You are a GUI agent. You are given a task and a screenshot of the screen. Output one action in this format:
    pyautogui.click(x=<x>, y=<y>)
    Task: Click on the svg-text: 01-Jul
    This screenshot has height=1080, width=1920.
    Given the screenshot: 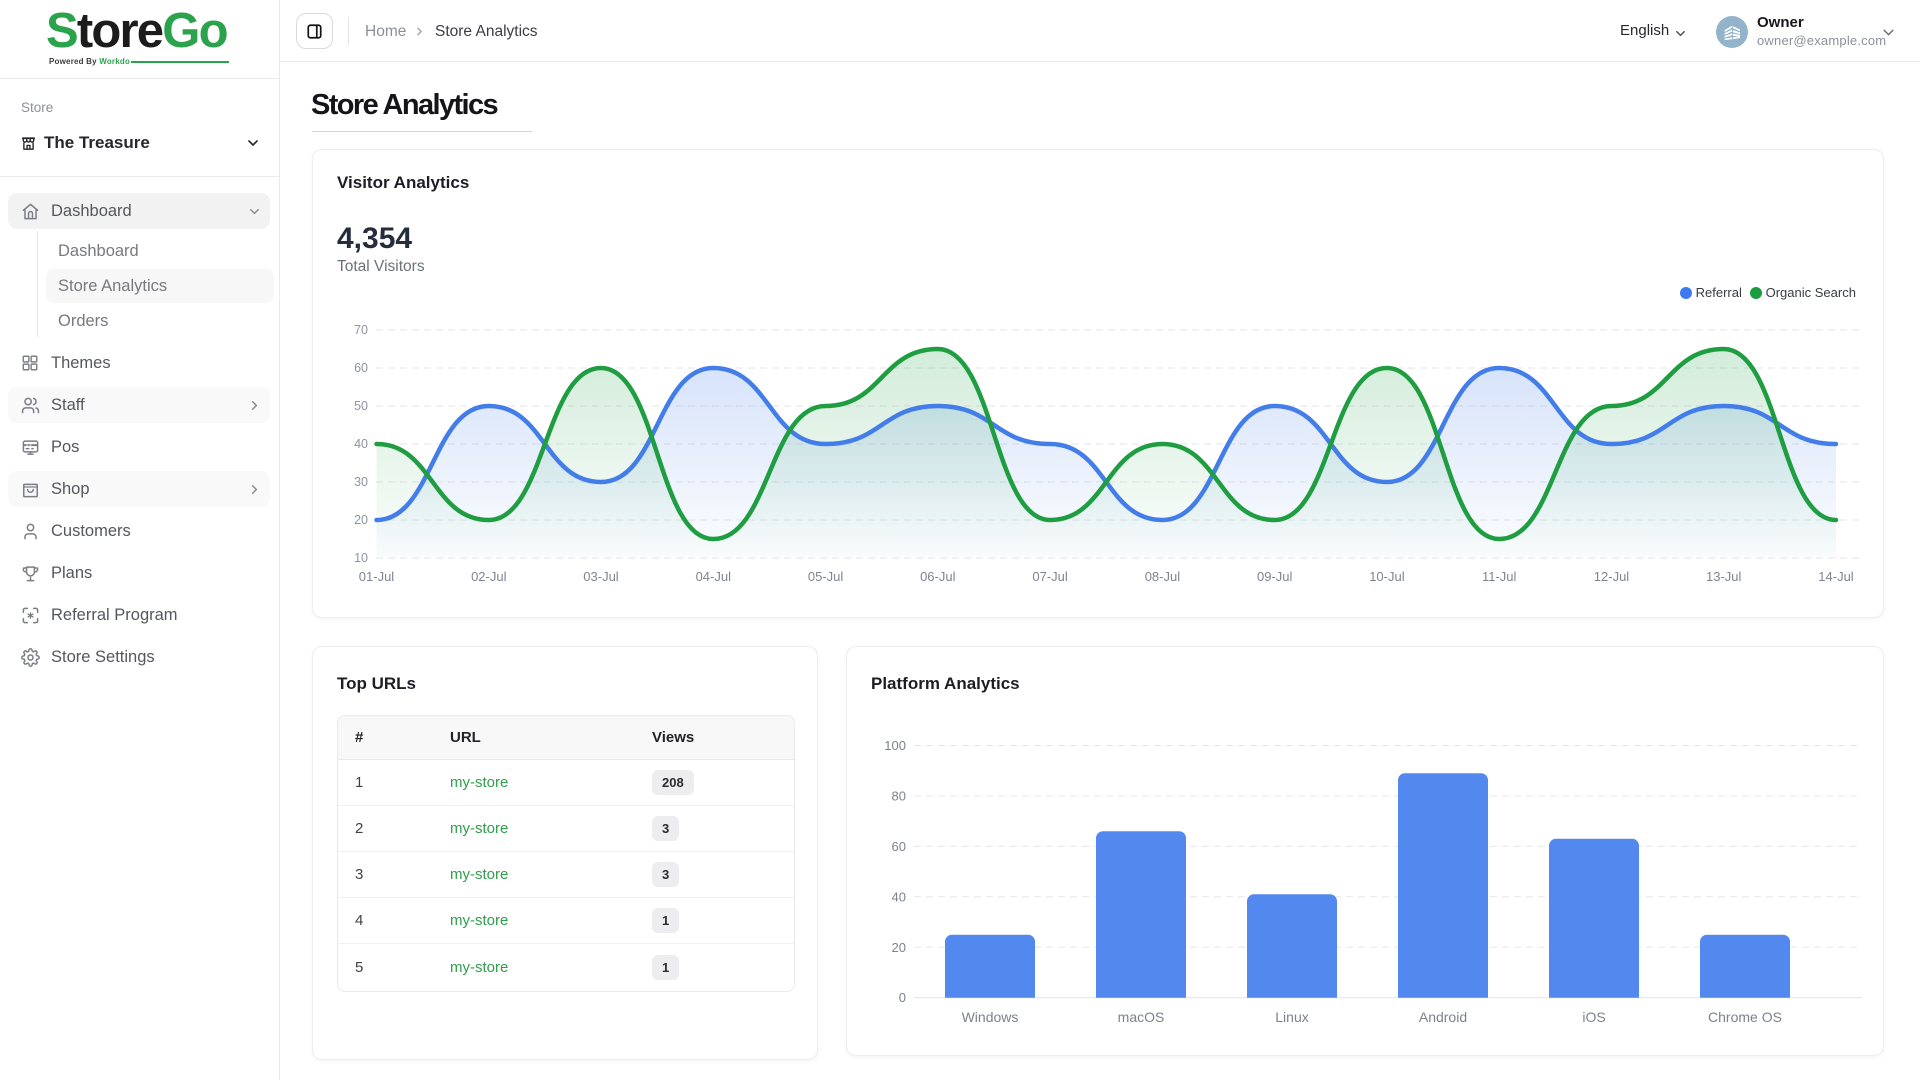 What is the action you would take?
    pyautogui.click(x=377, y=576)
    